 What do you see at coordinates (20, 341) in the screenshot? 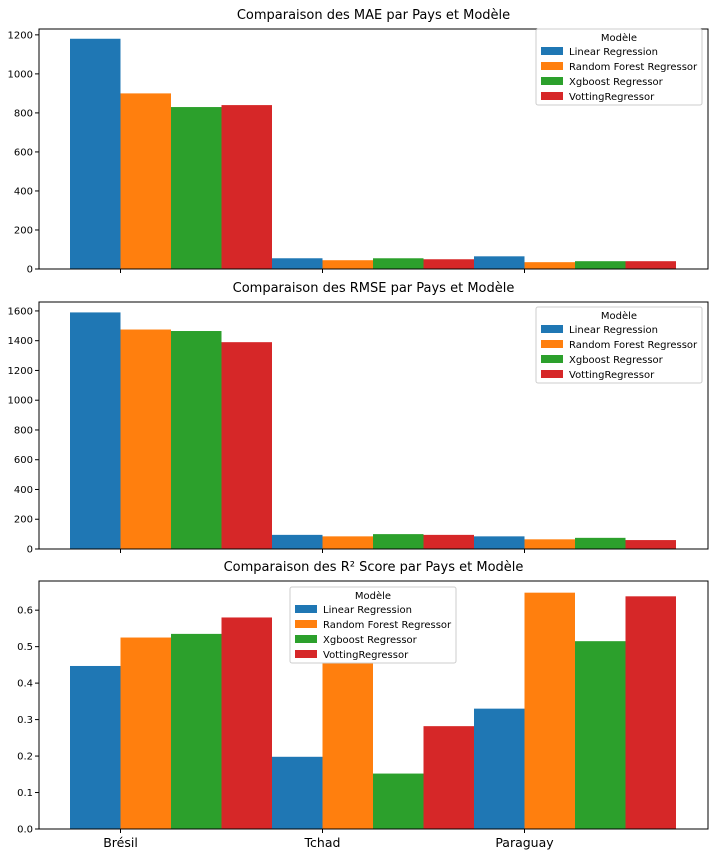
I see `y-tick-label: 1400` at bounding box center [20, 341].